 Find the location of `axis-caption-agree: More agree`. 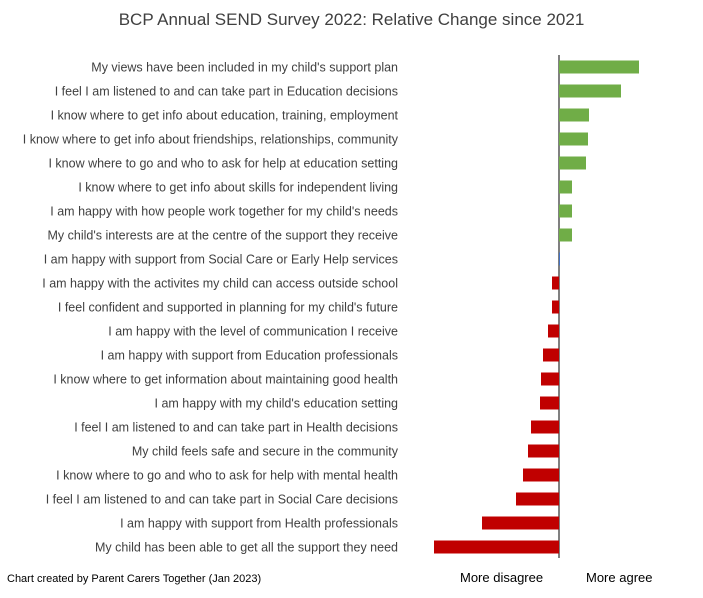

axis-caption-agree: More agree is located at coordinates (619, 577).